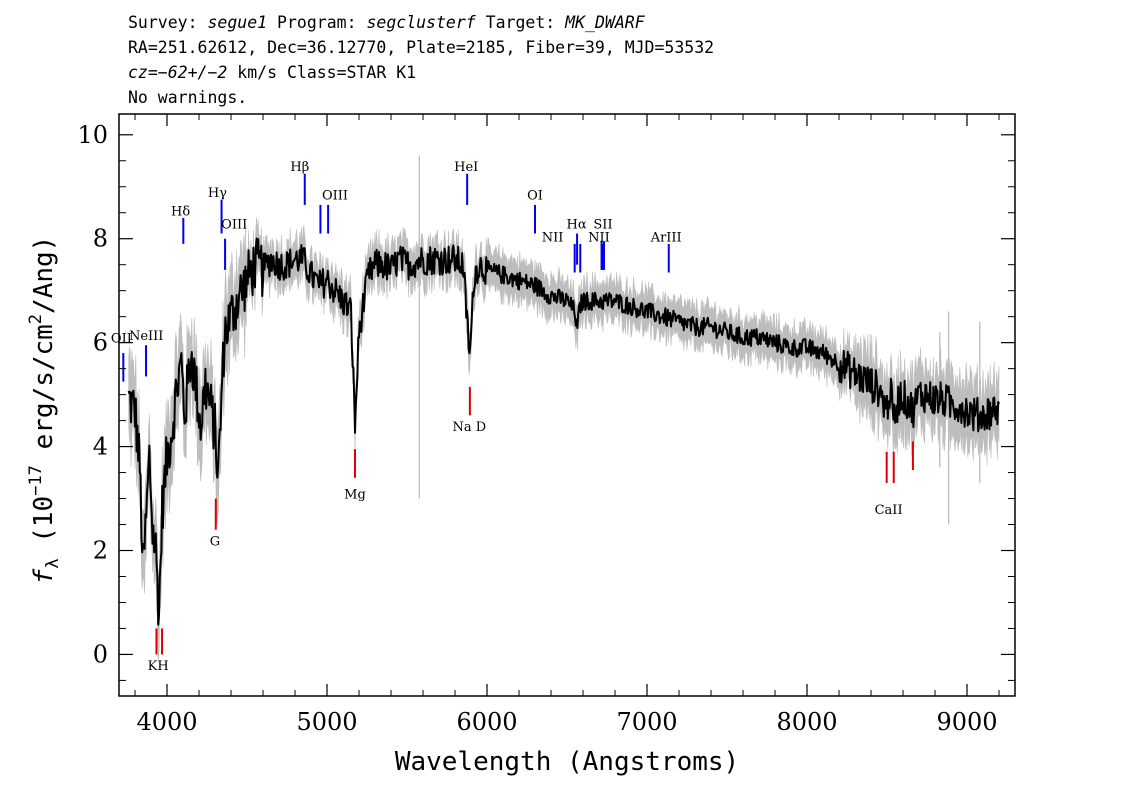 Image resolution: width=1134 pixels, height=810 pixels. Describe the element at coordinates (966, 722) in the screenshot. I see `x-tick-label: 9000` at that location.